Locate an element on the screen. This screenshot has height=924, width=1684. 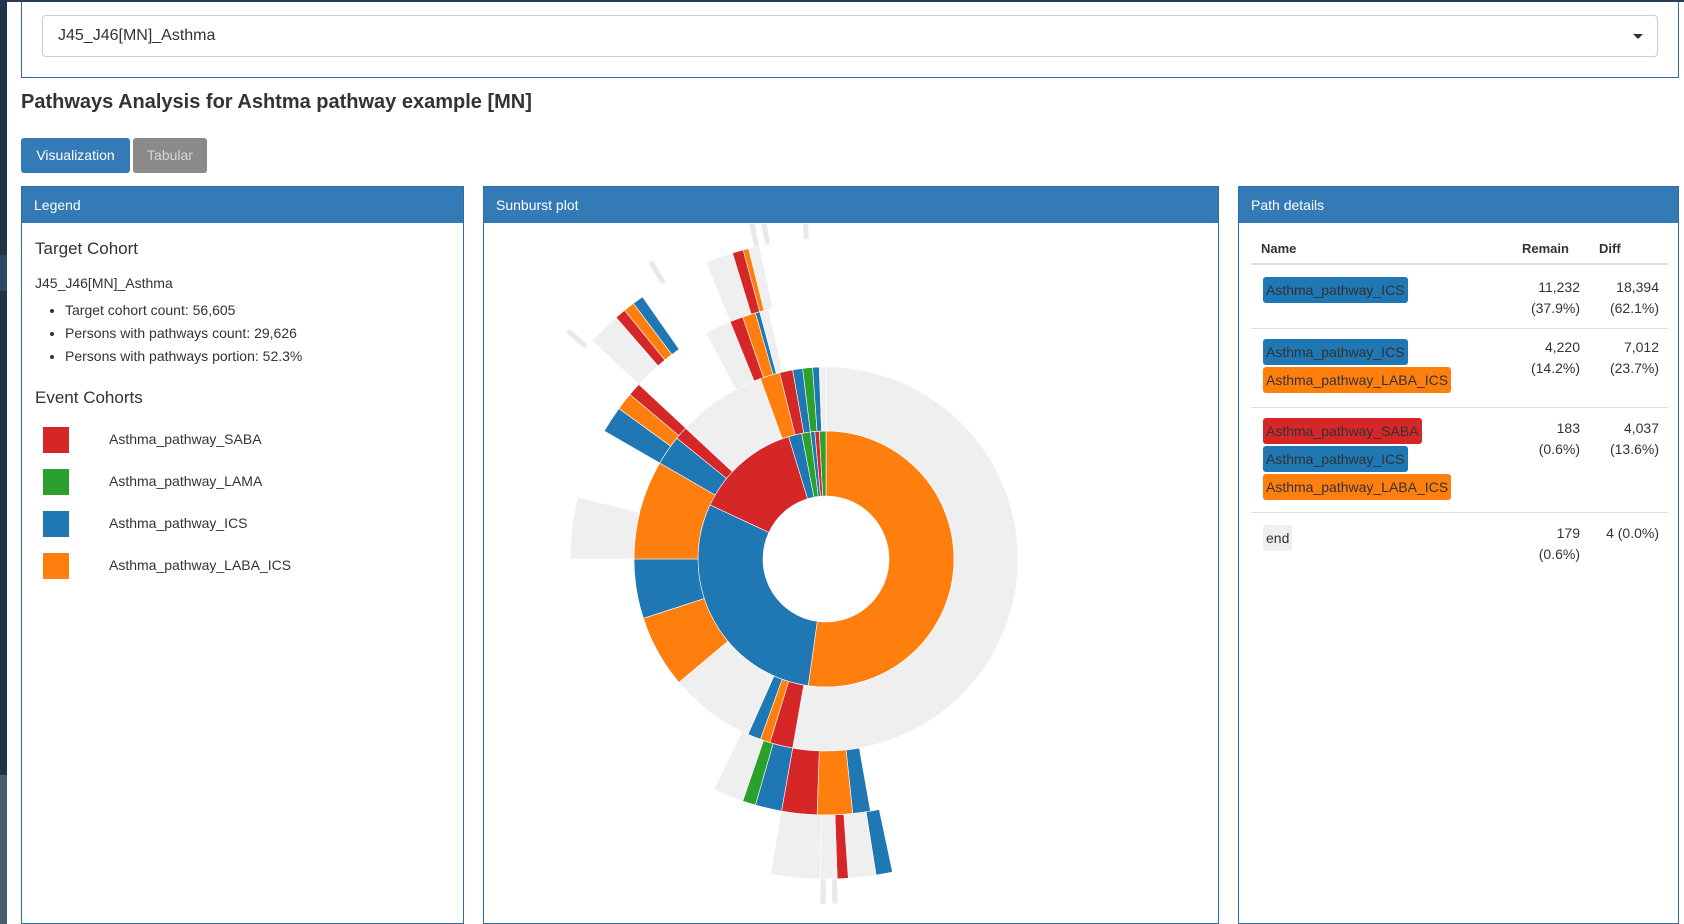
top-edge is located at coordinates (845, 1).